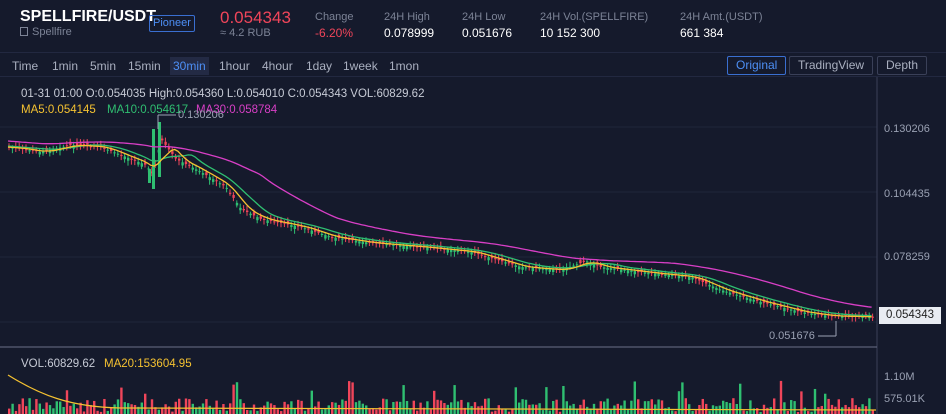 The width and height of the screenshot is (946, 414). Describe the element at coordinates (360, 66) in the screenshot. I see `tab-1week: 1week` at that location.